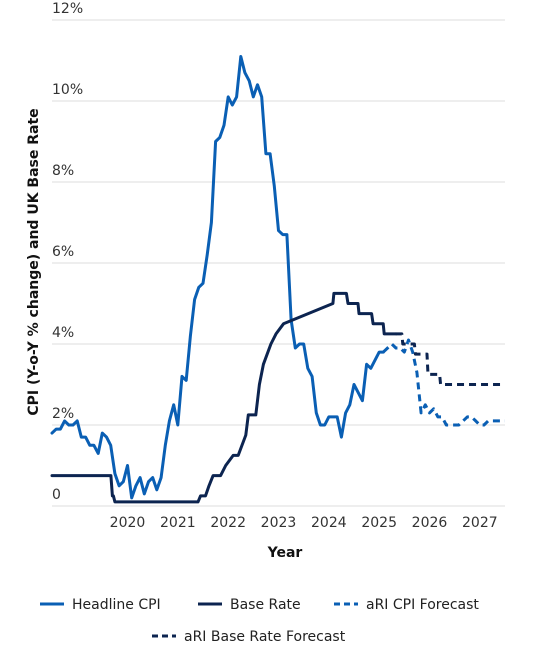 The width and height of the screenshot is (534, 658). I want to click on x-tick-label: 2027, so click(480, 523).